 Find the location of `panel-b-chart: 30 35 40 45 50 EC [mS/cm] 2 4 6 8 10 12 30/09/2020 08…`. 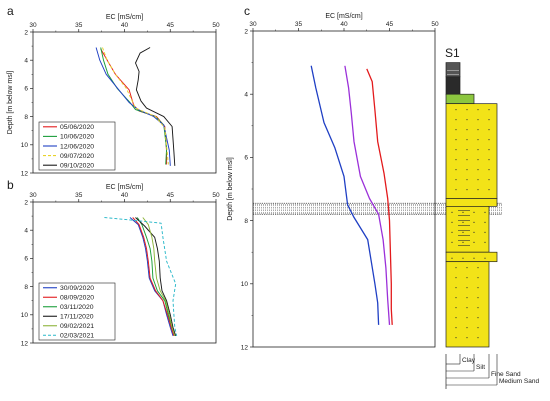

panel-b-chart: 30 35 40 45 50 EC [mS/cm] 2 4 6 8 10 12 30/09/2020 08… is located at coordinates (120, 265).